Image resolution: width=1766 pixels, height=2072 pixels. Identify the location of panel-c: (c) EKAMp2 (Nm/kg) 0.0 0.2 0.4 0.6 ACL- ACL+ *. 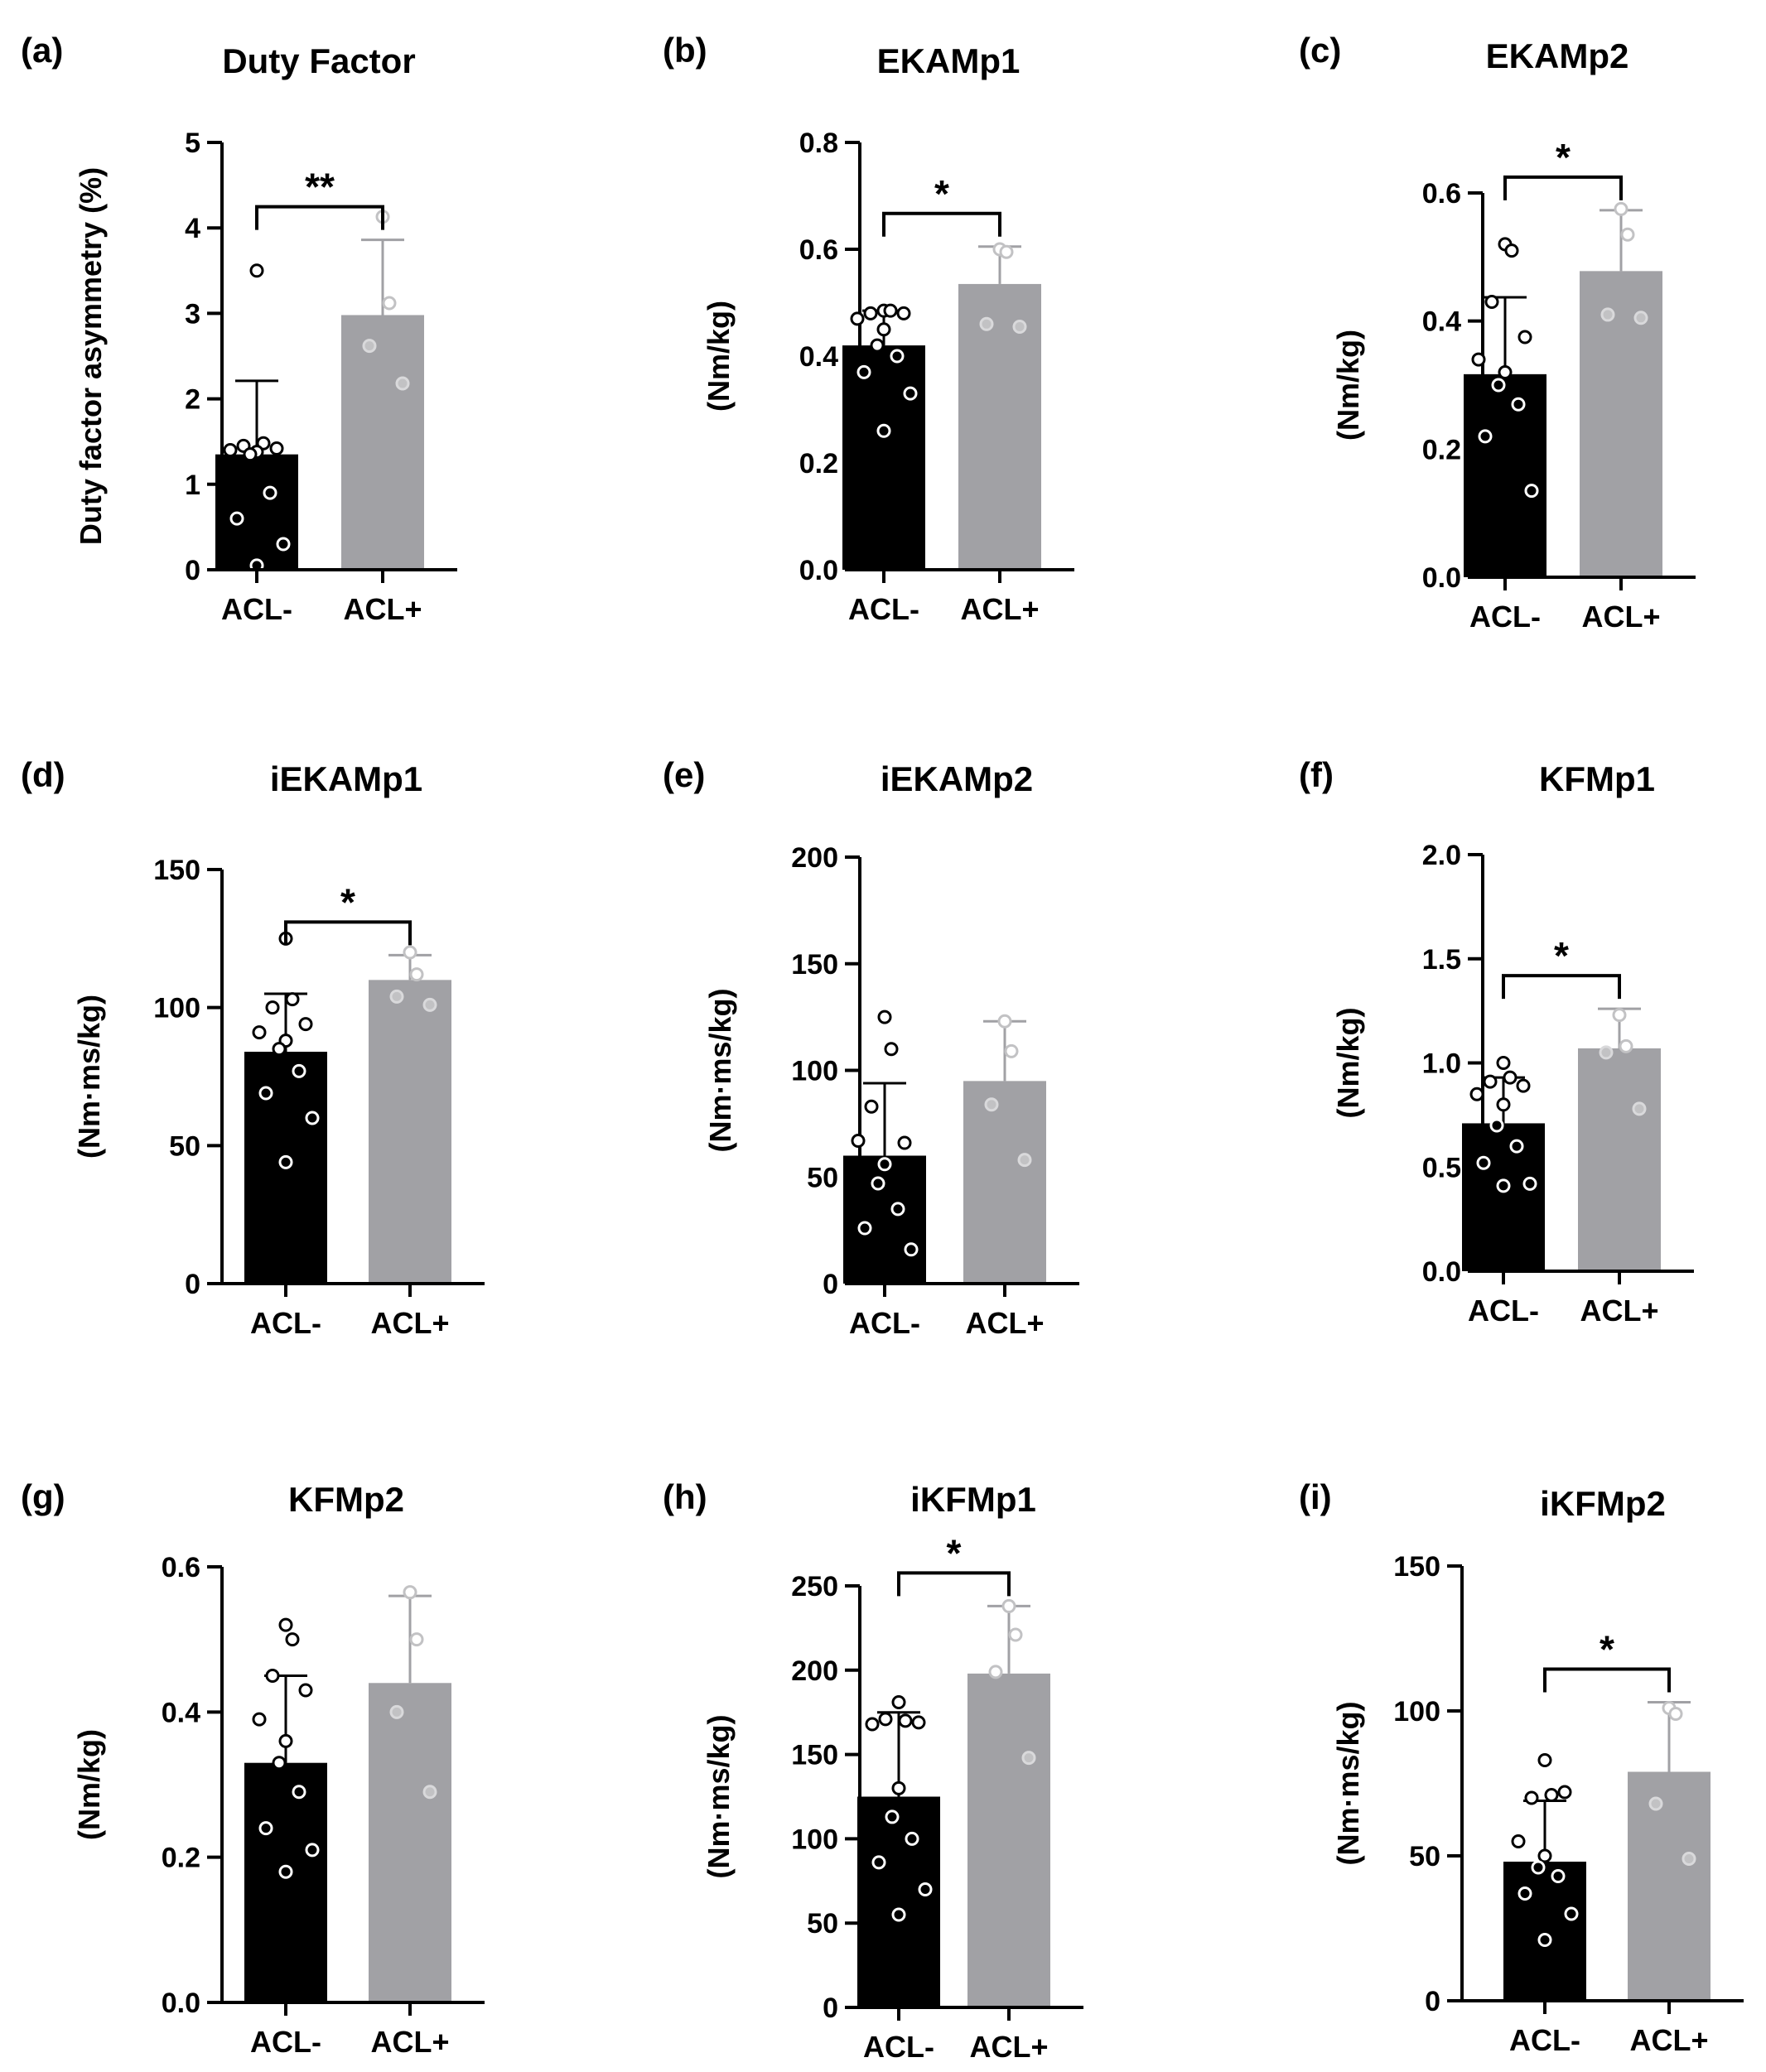
(1498, 332).